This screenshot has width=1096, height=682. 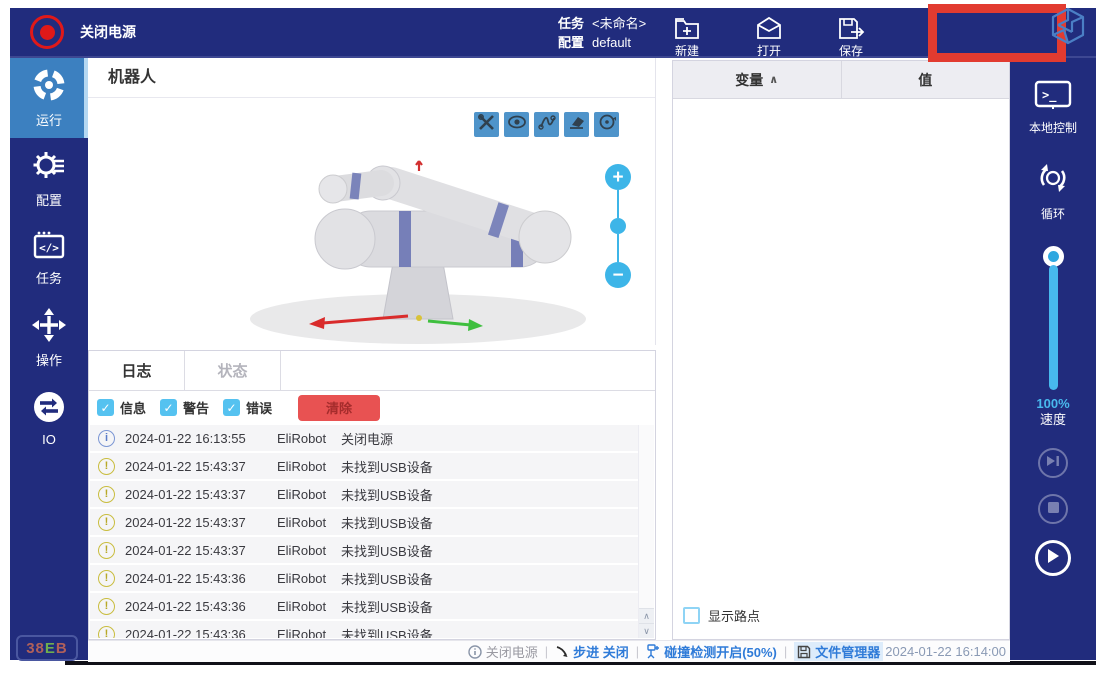 I want to click on eraser-button, so click(x=576, y=124).